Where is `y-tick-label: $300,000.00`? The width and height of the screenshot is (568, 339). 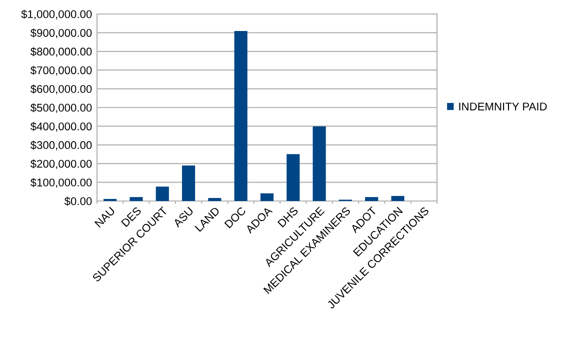
y-tick-label: $300,000.00 is located at coordinates (61, 145).